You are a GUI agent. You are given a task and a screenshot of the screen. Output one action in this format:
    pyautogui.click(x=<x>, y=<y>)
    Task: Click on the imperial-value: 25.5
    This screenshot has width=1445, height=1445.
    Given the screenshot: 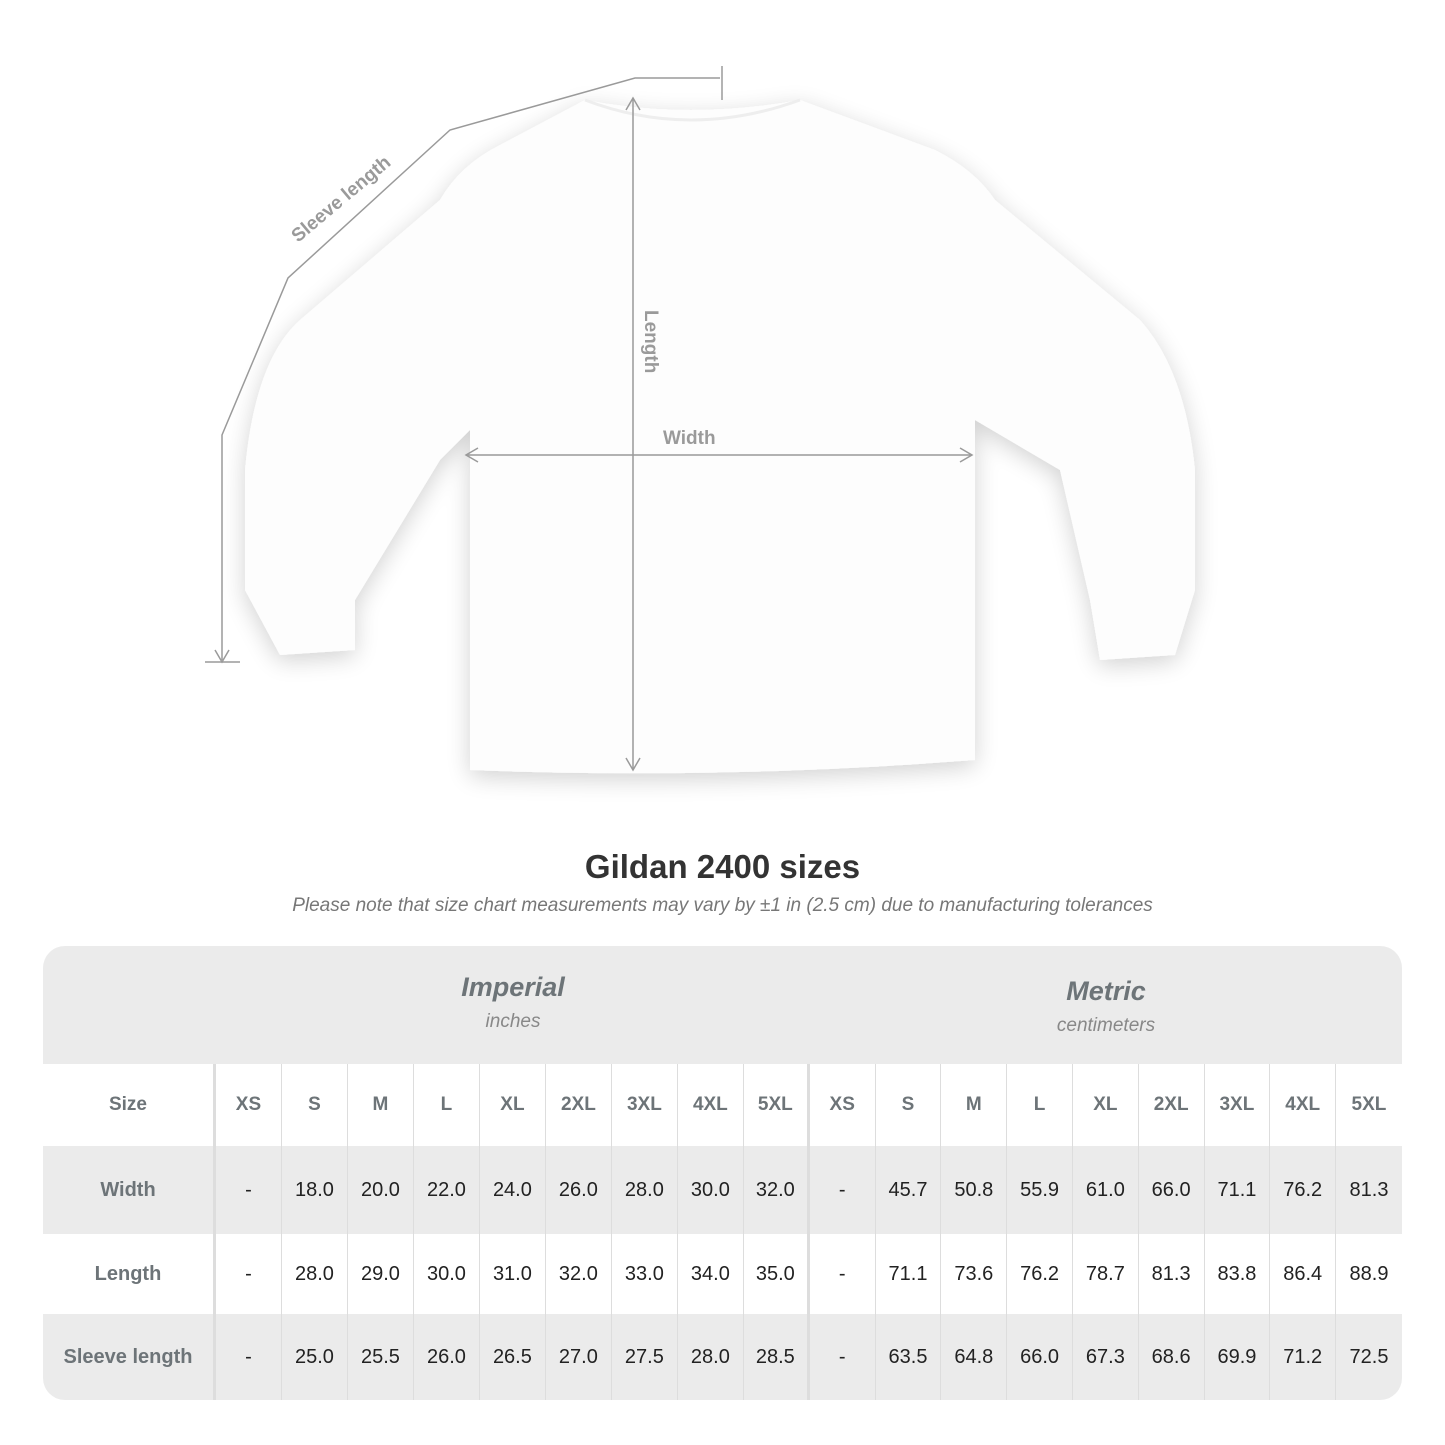 What is the action you would take?
    pyautogui.click(x=381, y=1357)
    